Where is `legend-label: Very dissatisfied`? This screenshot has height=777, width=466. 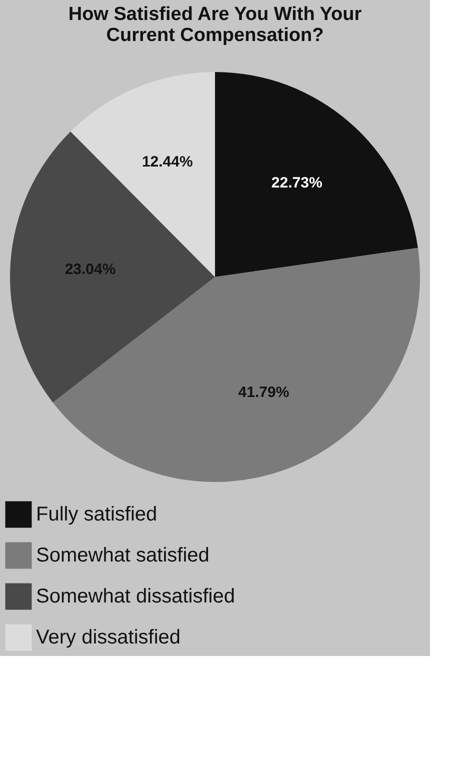
legend-label: Very dissatisfied is located at coordinates (108, 637).